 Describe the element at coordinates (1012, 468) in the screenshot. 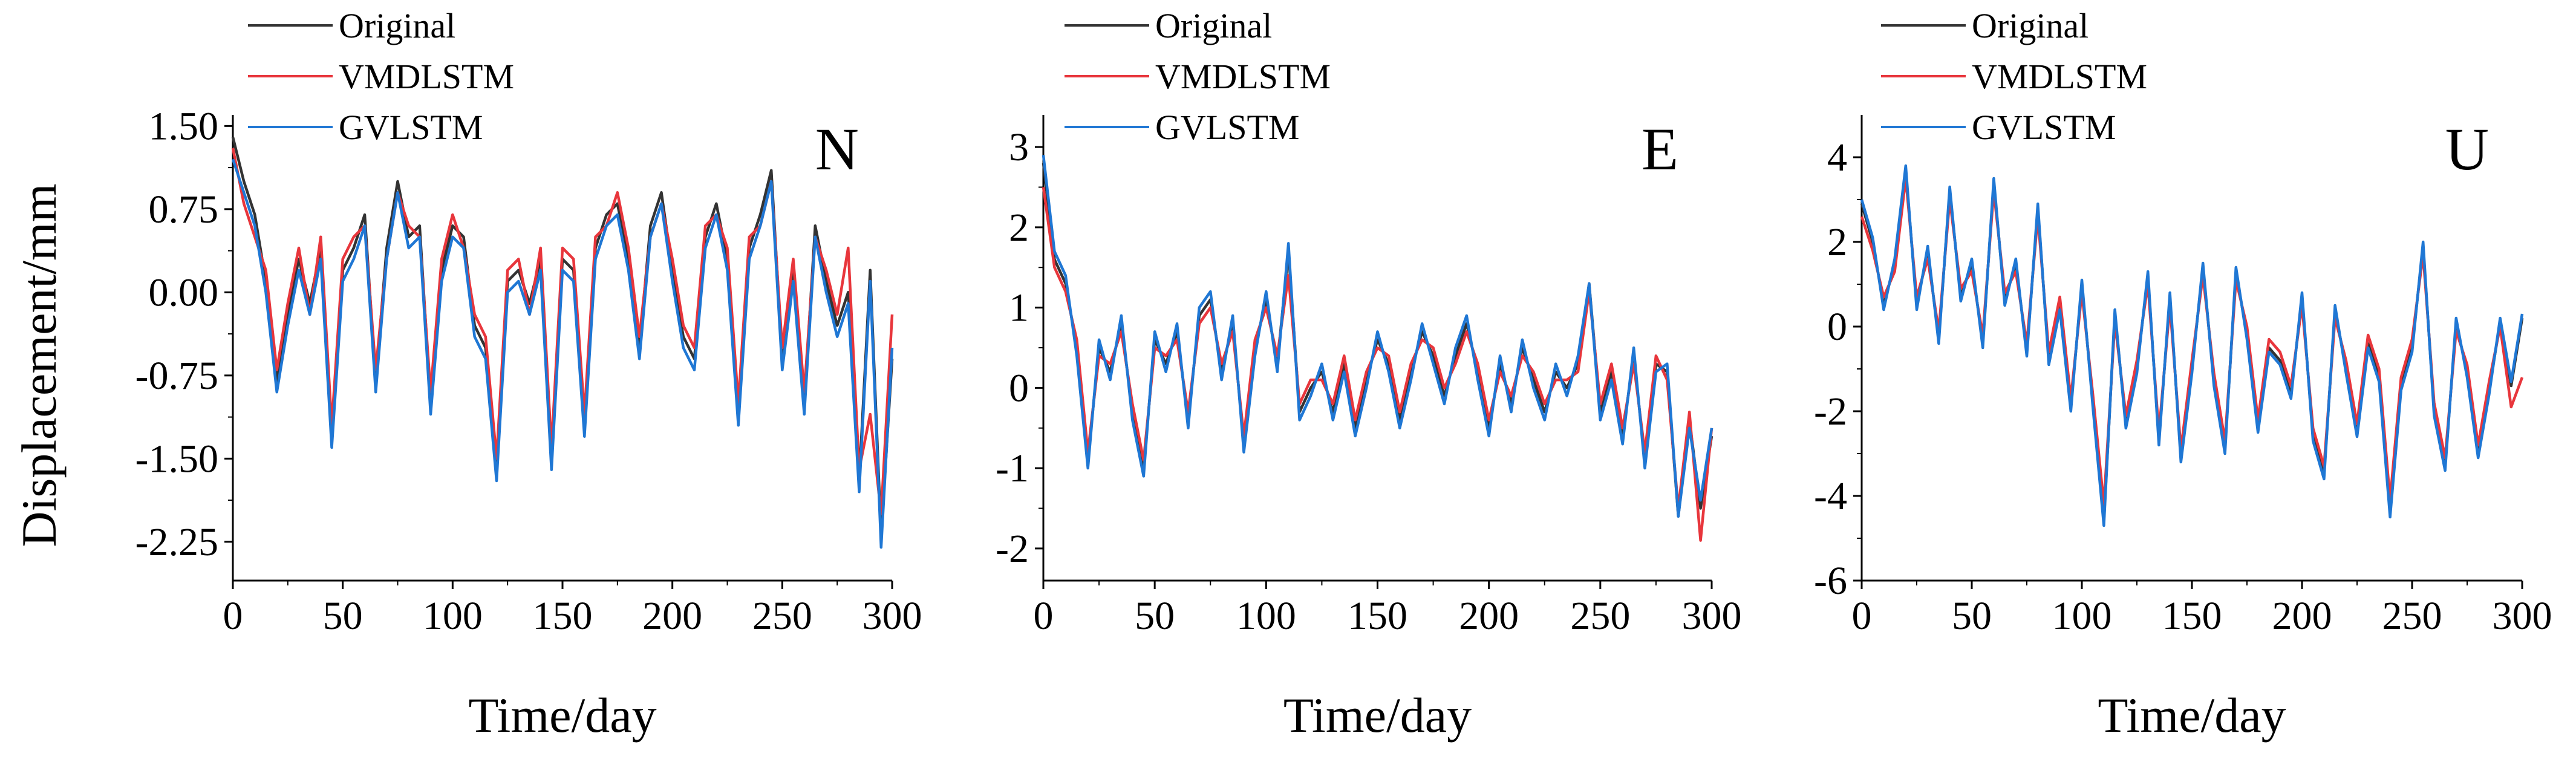

I see `y-tick-label: -1` at that location.